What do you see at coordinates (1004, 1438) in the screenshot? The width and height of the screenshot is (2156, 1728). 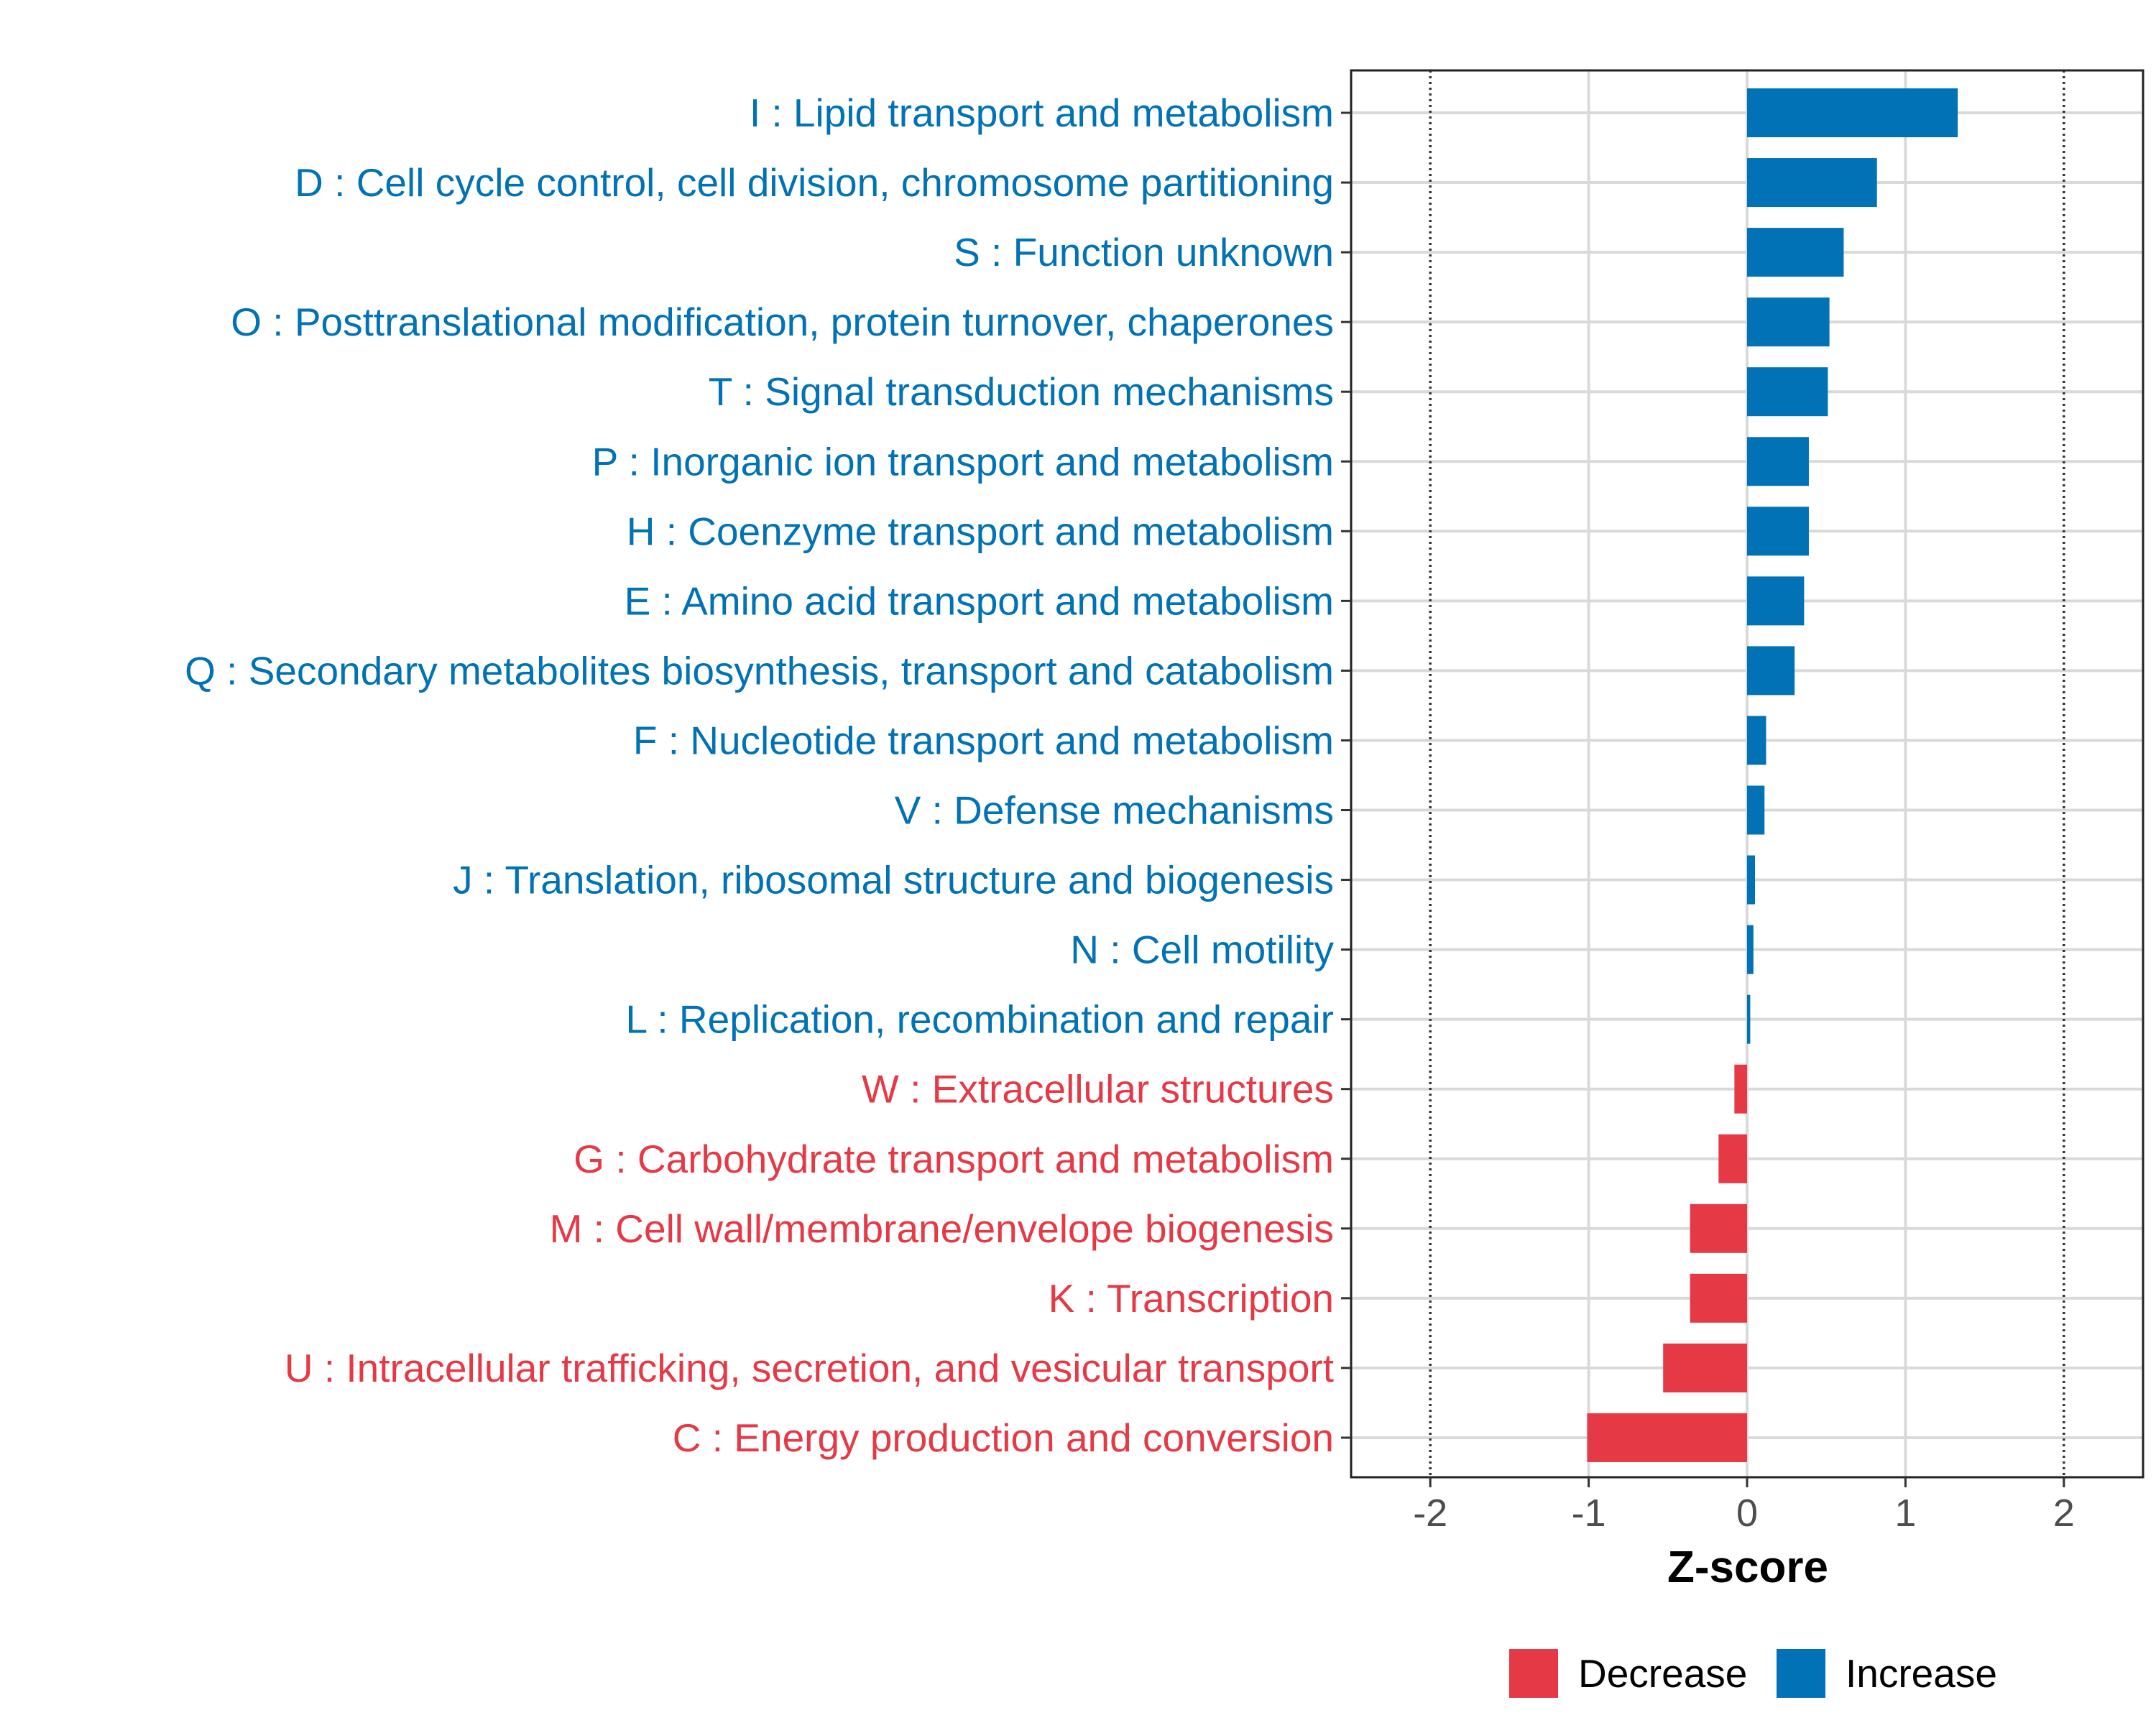 I see `category-label: C : Energy production and conversion` at bounding box center [1004, 1438].